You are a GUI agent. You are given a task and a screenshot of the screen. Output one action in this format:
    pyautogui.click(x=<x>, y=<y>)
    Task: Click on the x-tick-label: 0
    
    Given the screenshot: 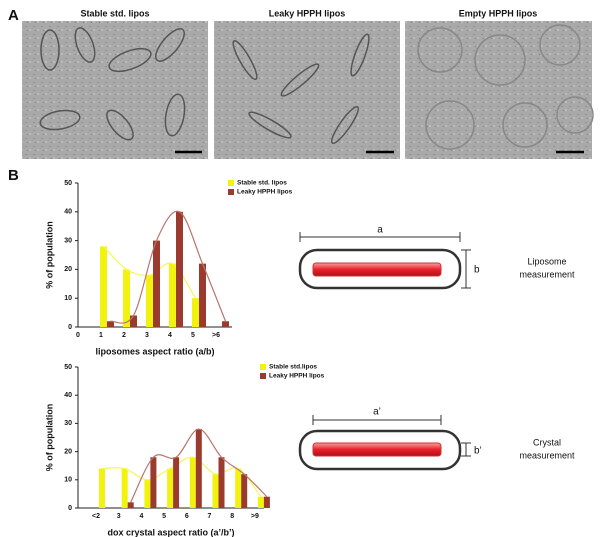 What is the action you would take?
    pyautogui.click(x=78, y=335)
    